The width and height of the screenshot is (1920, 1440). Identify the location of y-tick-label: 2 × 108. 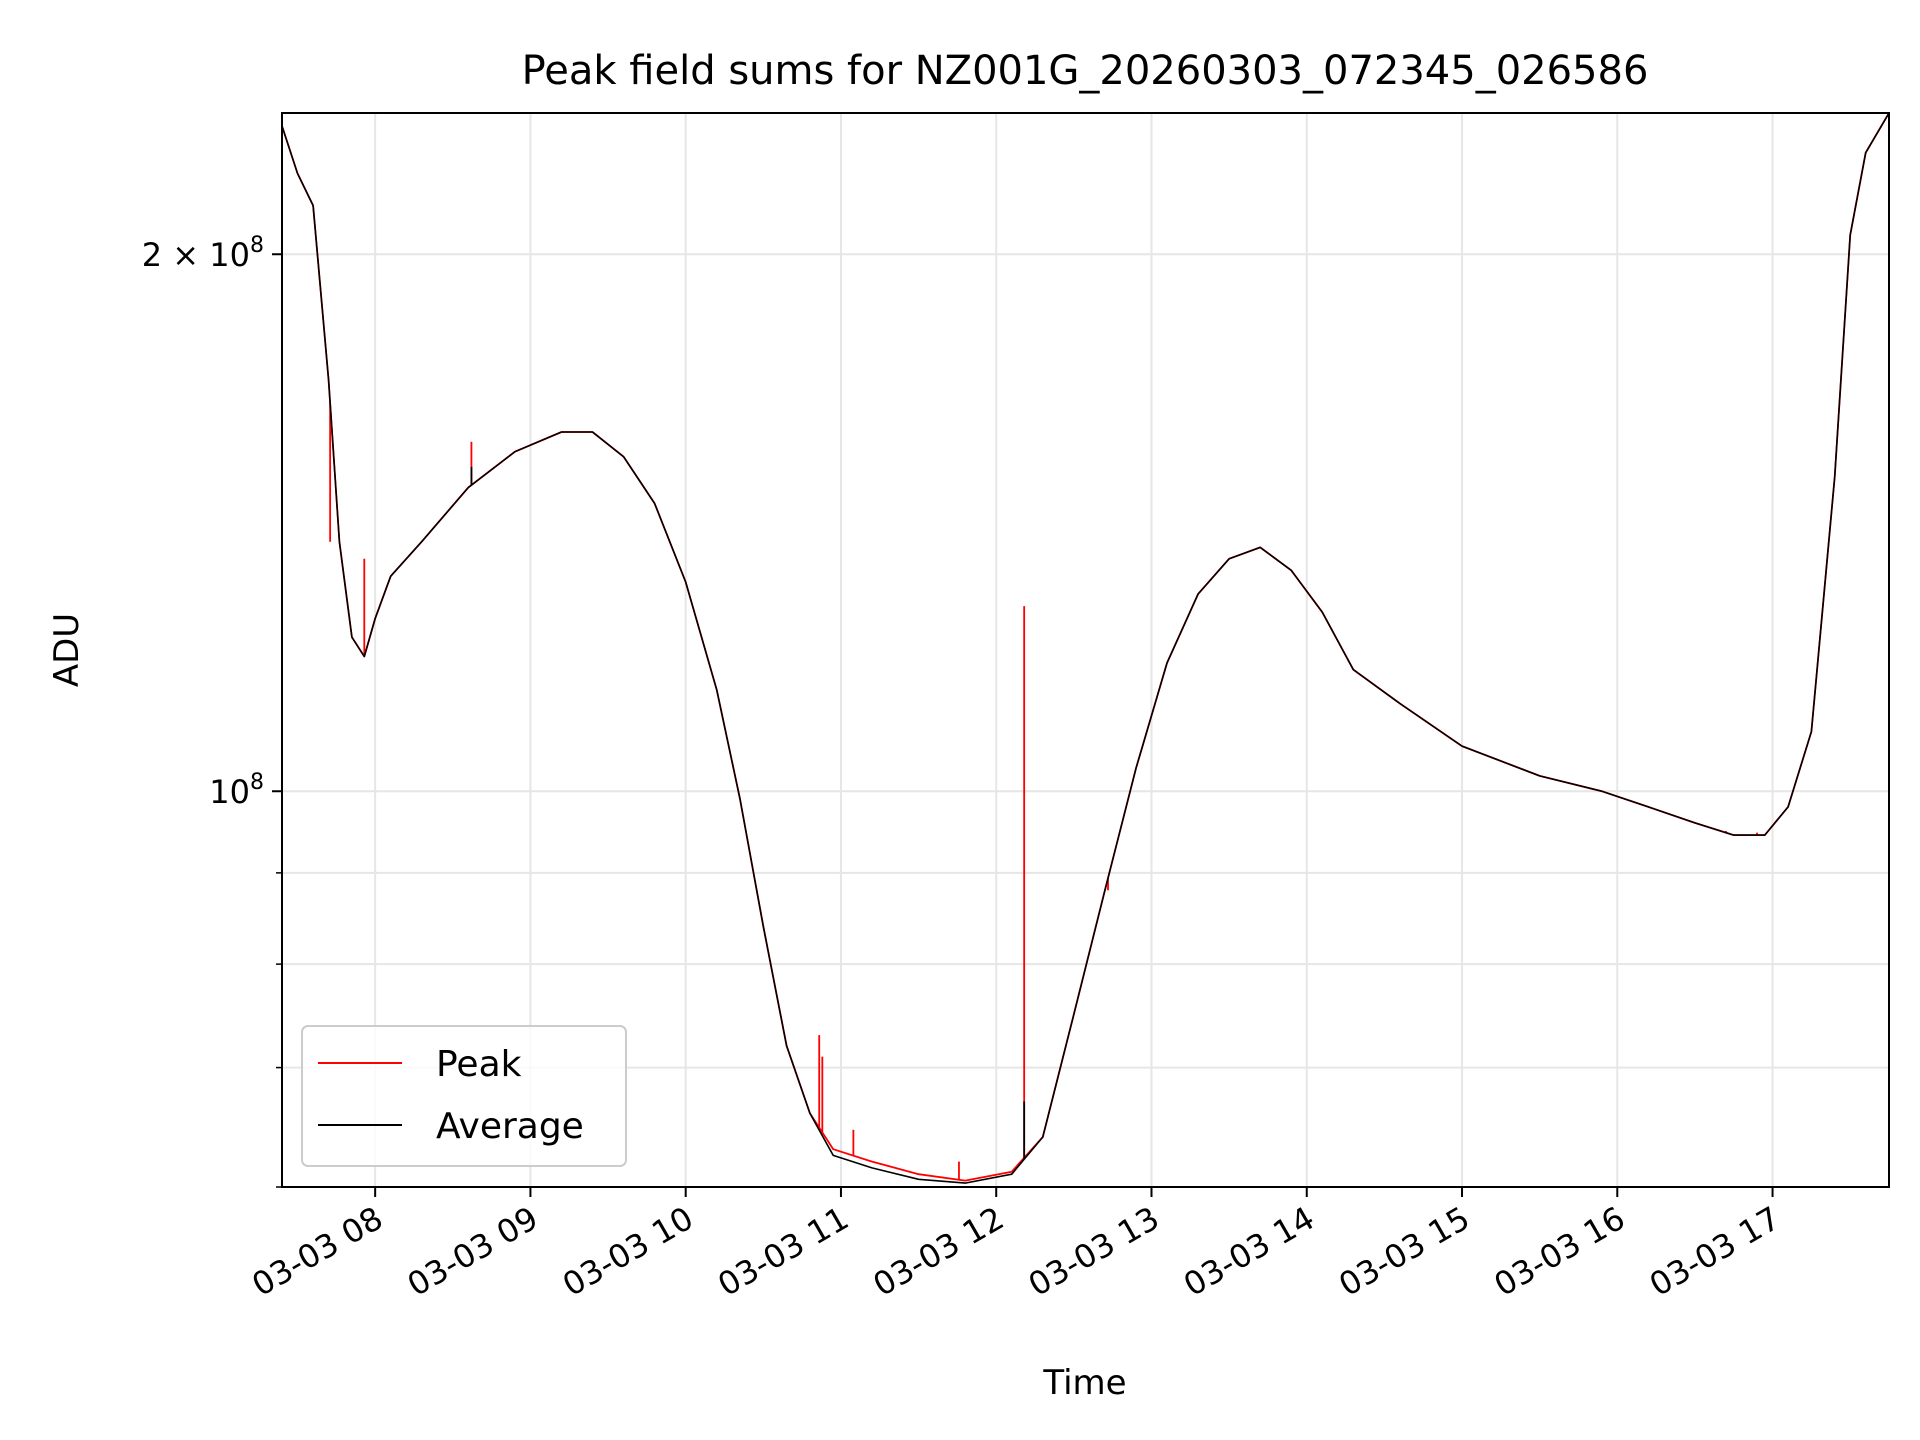
(203, 253).